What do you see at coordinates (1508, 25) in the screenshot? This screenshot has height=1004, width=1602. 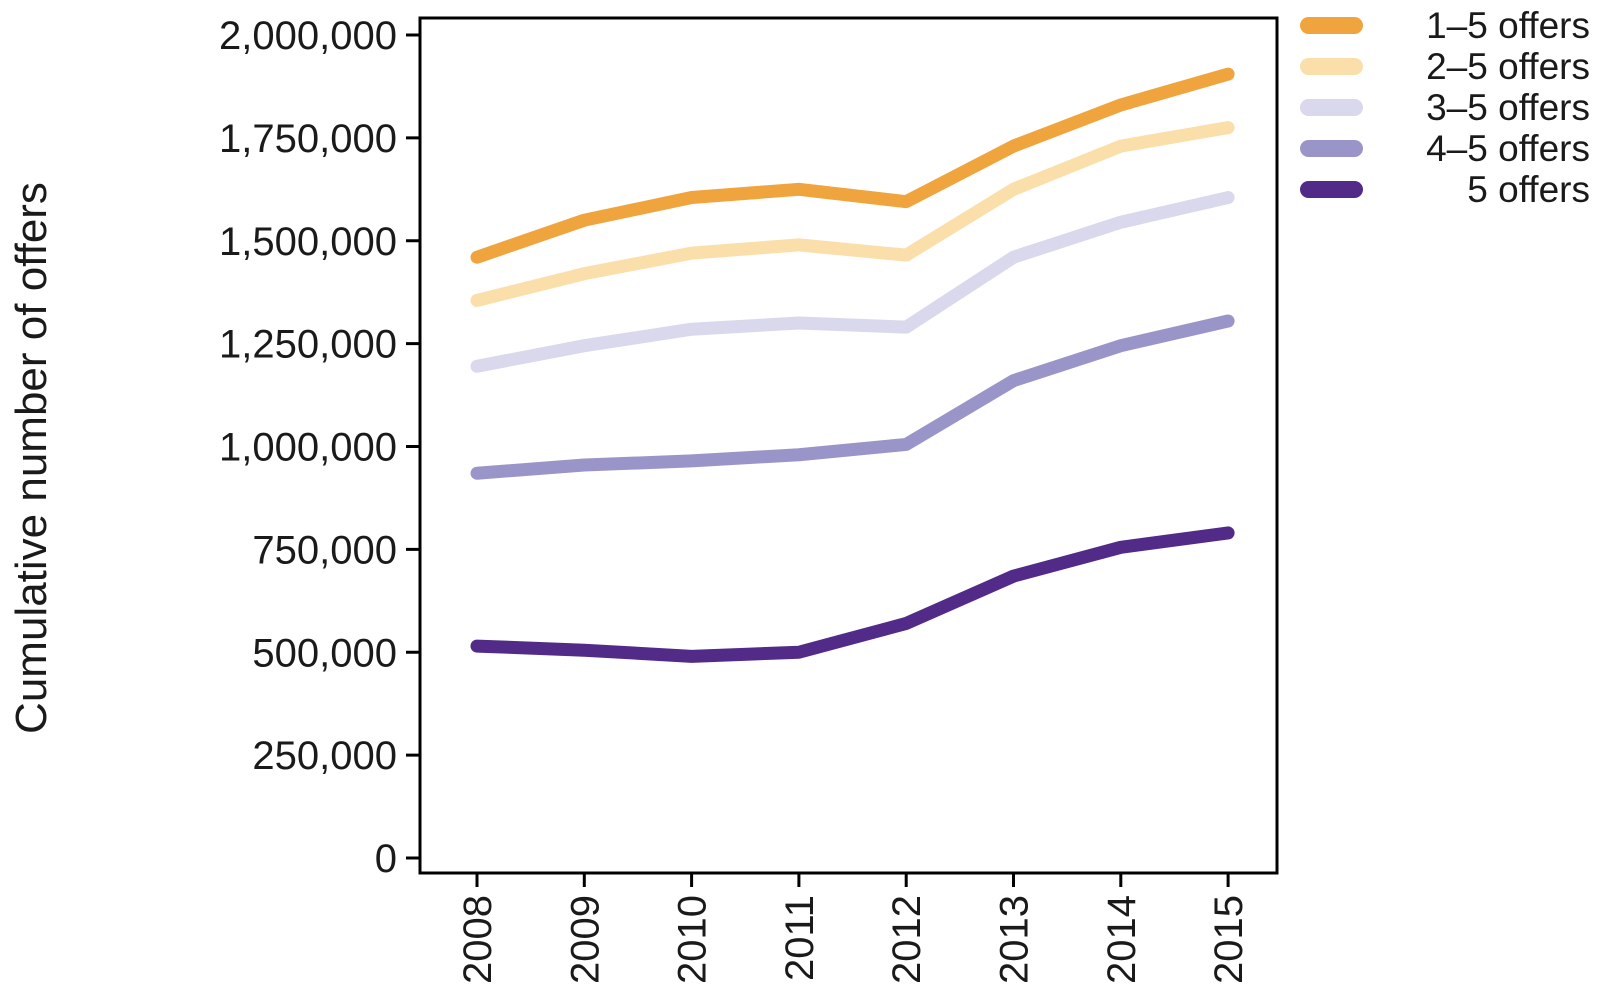 I see `legend-label: 1–5 offers` at bounding box center [1508, 25].